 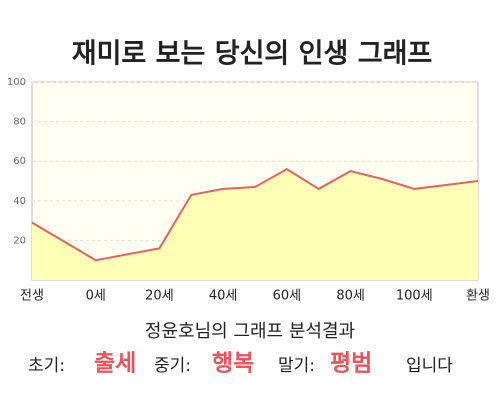 I want to click on y-tick-label: 80, so click(x=19, y=122).